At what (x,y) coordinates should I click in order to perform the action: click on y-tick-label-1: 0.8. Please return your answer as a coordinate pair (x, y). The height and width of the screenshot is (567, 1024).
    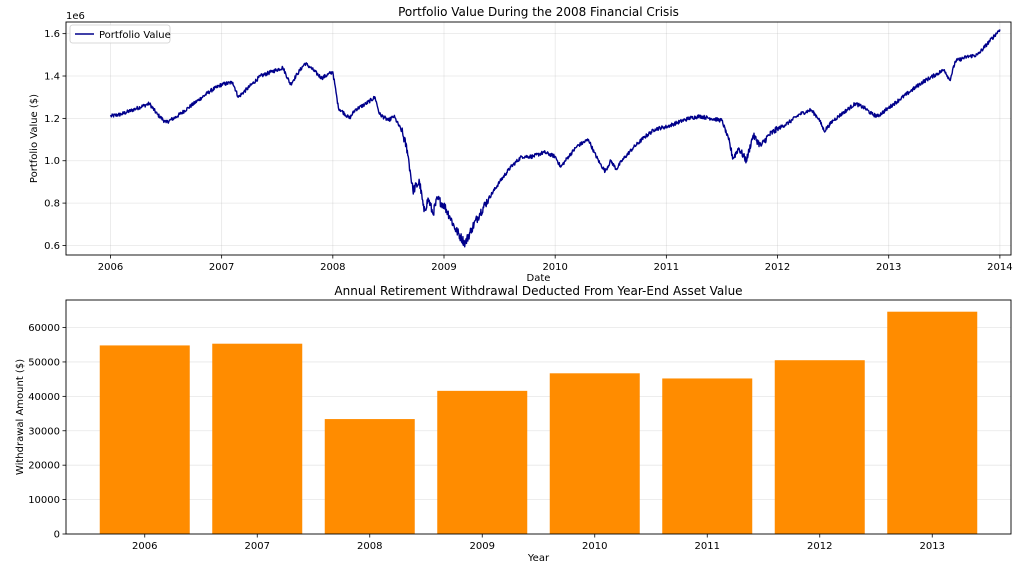
    Looking at the image, I should click on (52, 204).